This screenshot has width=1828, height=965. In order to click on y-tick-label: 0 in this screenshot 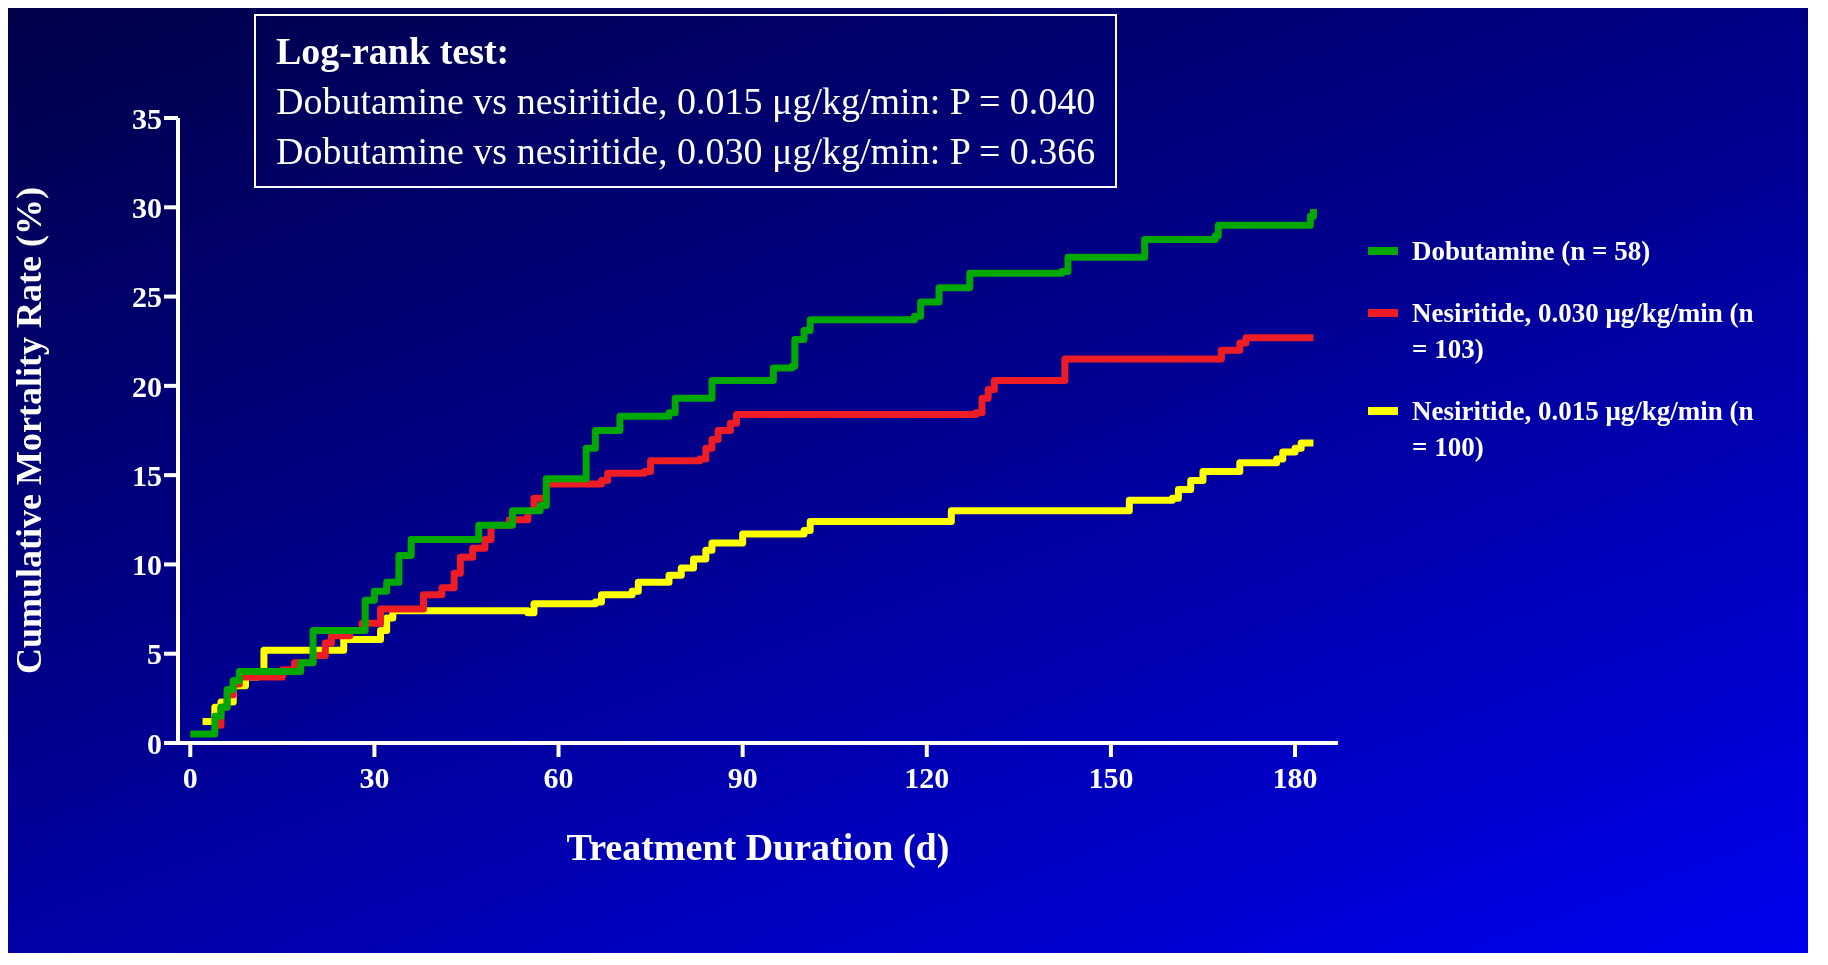, I will do `click(154, 743)`.